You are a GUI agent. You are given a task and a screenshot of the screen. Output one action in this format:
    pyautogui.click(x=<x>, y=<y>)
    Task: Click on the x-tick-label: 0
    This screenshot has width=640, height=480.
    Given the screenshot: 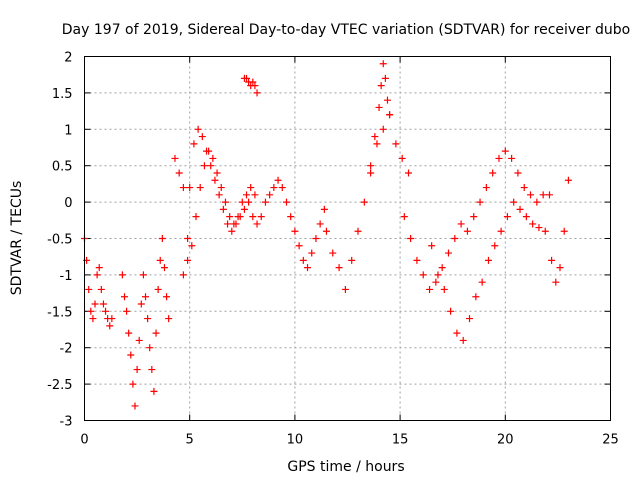 What is the action you would take?
    pyautogui.click(x=84, y=440)
    